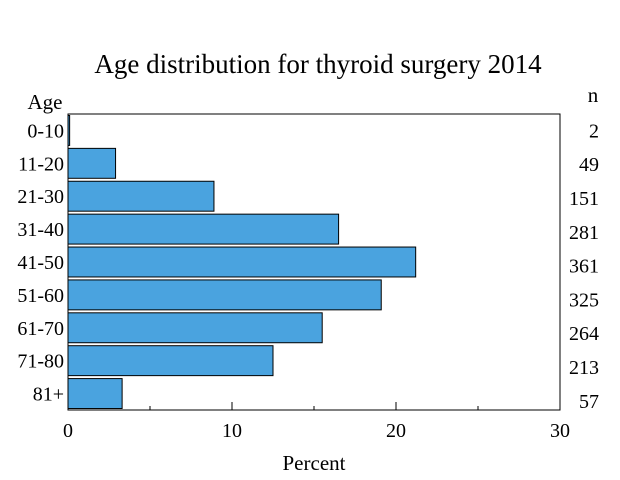  Describe the element at coordinates (584, 368) in the screenshot. I see `count-label: 213` at that location.